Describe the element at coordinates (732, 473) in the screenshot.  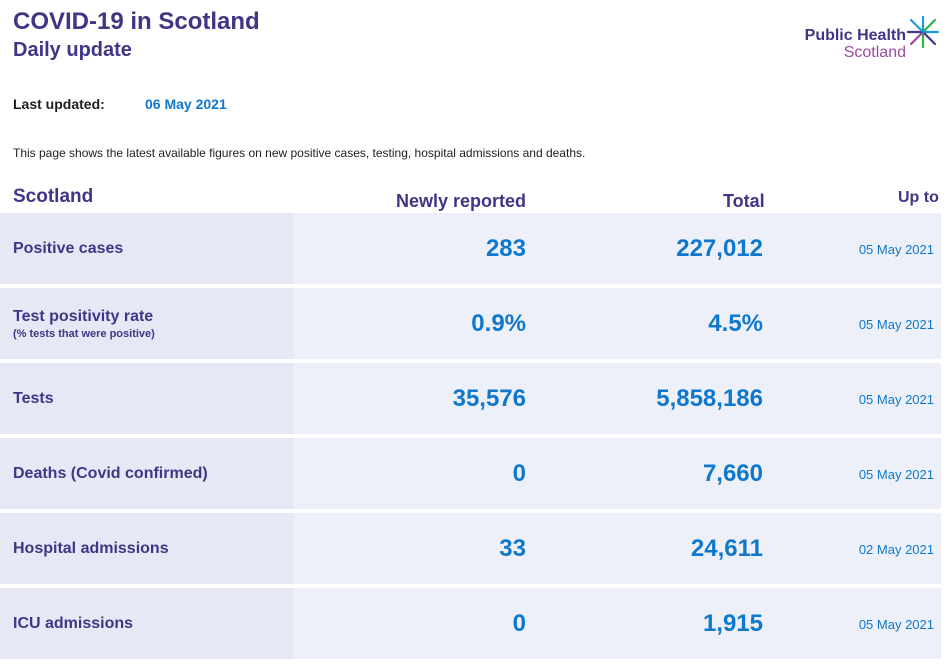
I see `total-value: 7,660` at that location.